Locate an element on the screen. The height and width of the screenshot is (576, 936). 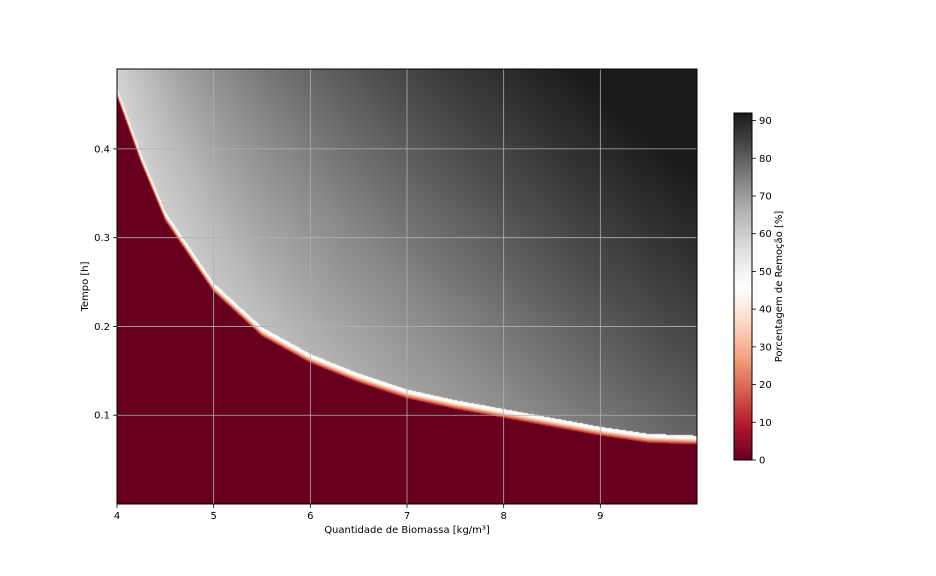
colorbar-label: Porcentagem de Remoção [%] is located at coordinates (779, 287).